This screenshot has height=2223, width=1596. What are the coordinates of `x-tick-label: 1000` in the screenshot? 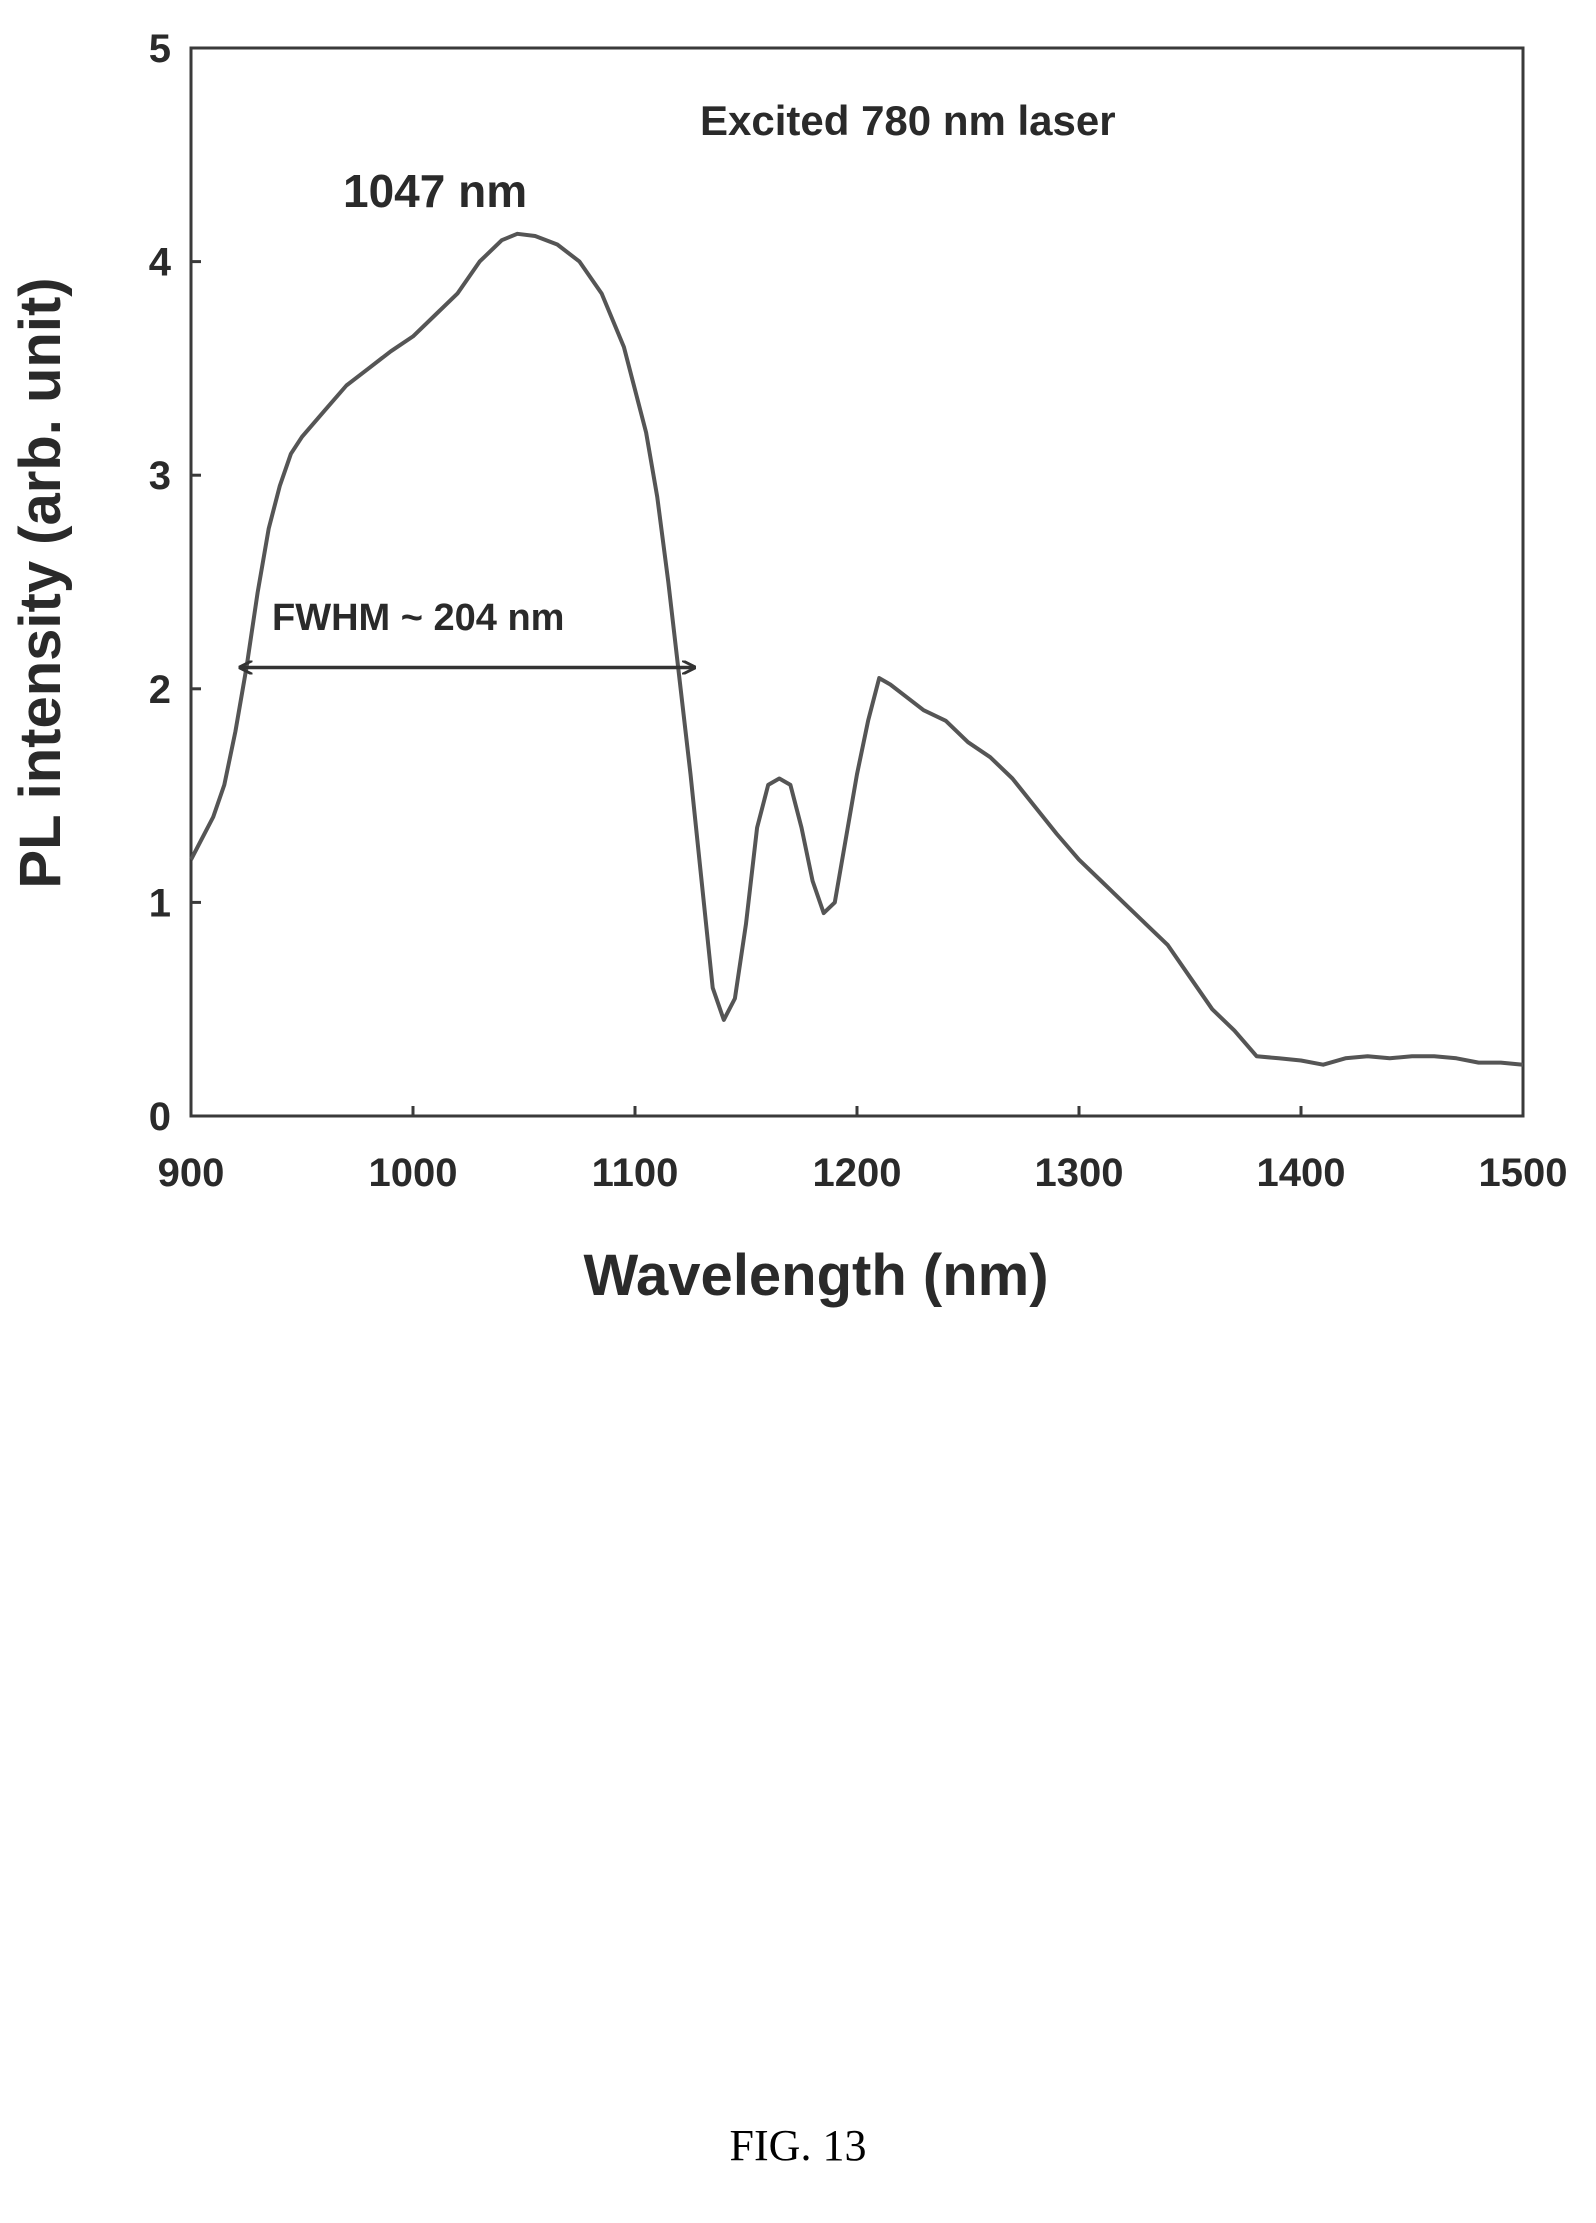 It's located at (413, 1173).